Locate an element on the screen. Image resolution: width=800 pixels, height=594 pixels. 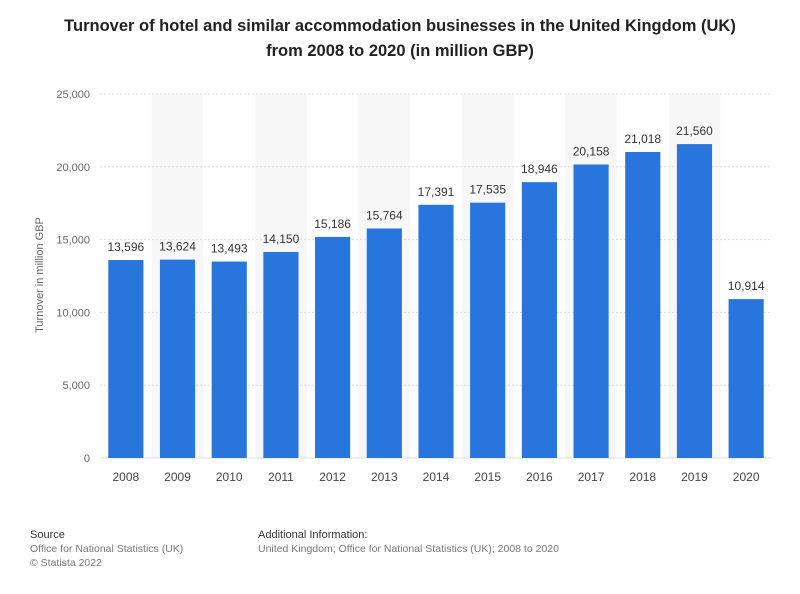
y-tick-label: 20,000 is located at coordinates (73, 168).